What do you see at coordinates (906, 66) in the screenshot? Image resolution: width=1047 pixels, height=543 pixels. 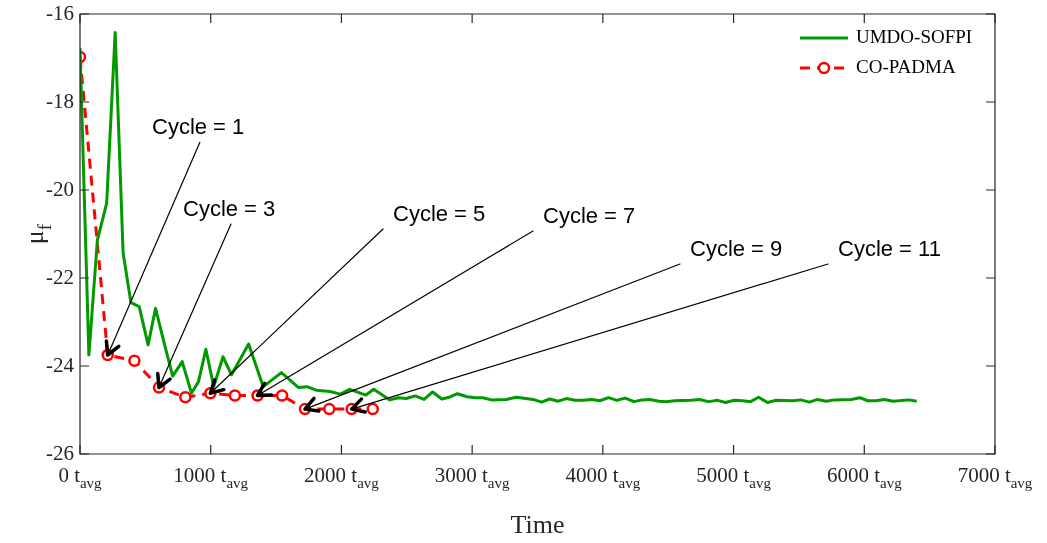 I see `legend-label: CO-PADMA` at bounding box center [906, 66].